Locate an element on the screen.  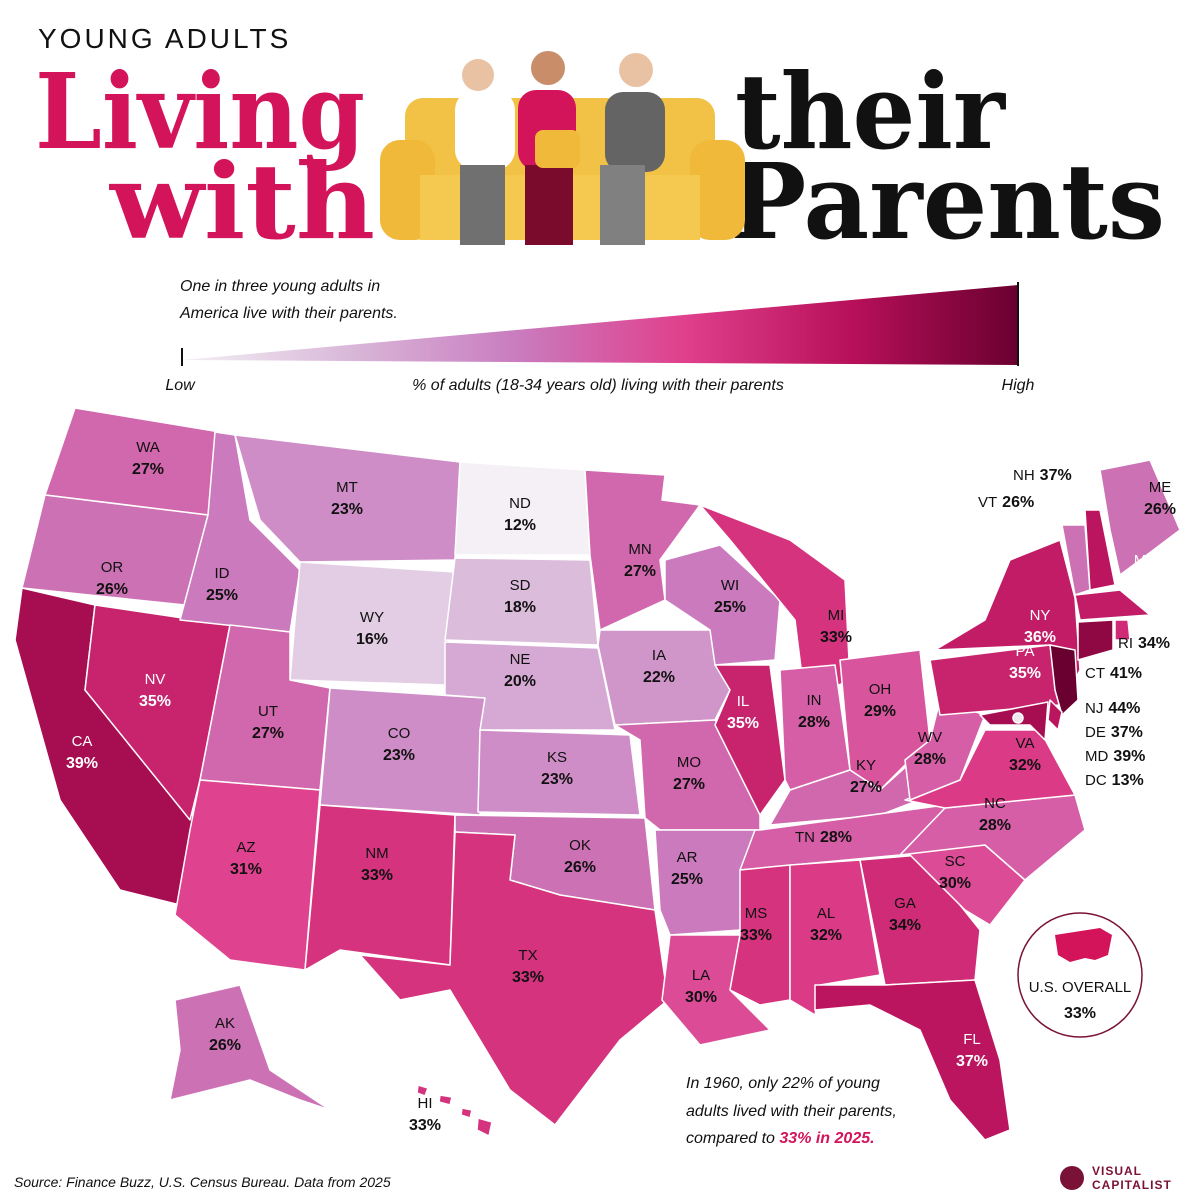
state-name: LA is located at coordinates (701, 975).